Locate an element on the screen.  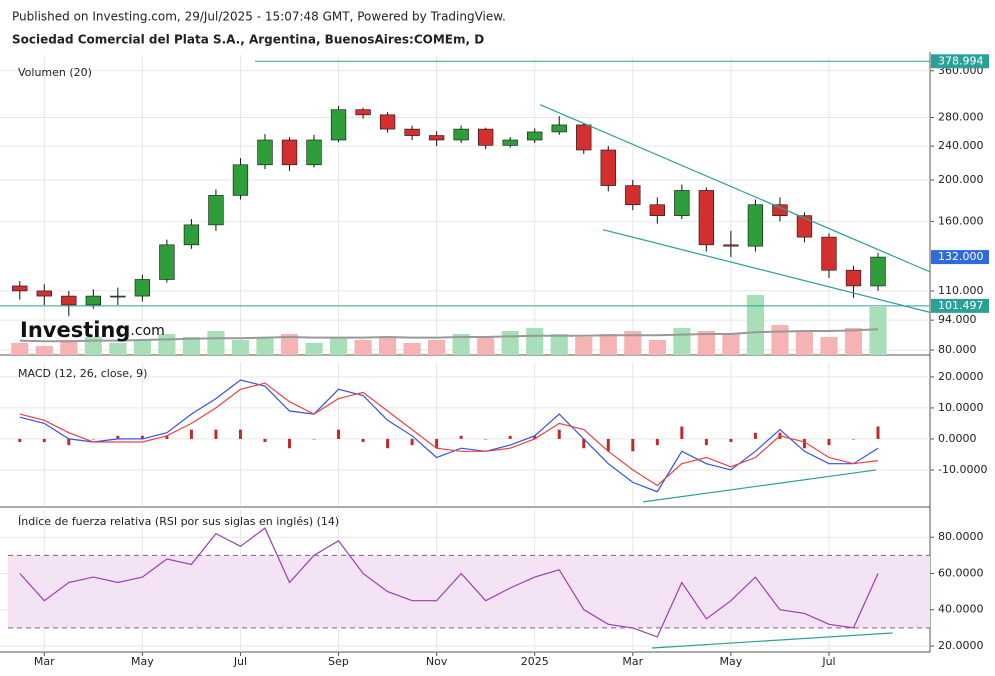
y-tick-label: 20.0000 is located at coordinates (961, 376).